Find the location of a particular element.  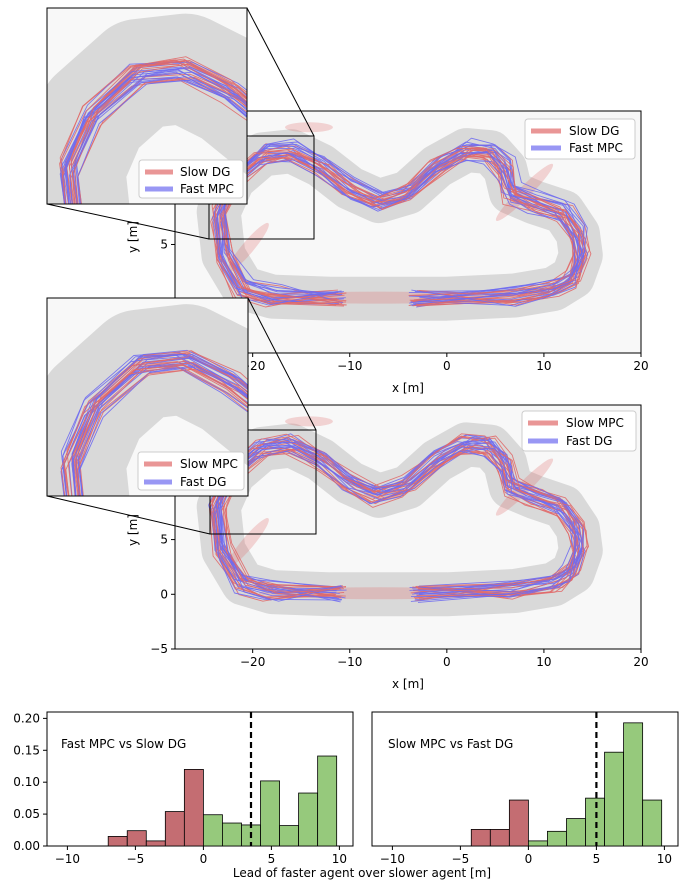

inset-zoom: Slow MPC Fast DG is located at coordinates (147, 397).